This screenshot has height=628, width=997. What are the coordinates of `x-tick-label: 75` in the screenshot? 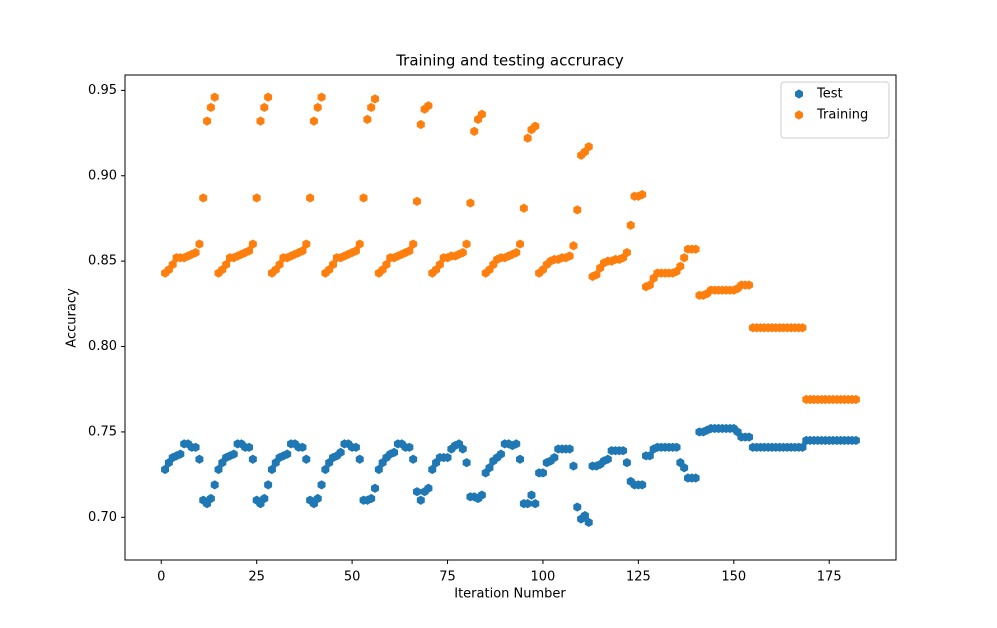 It's located at (447, 577).